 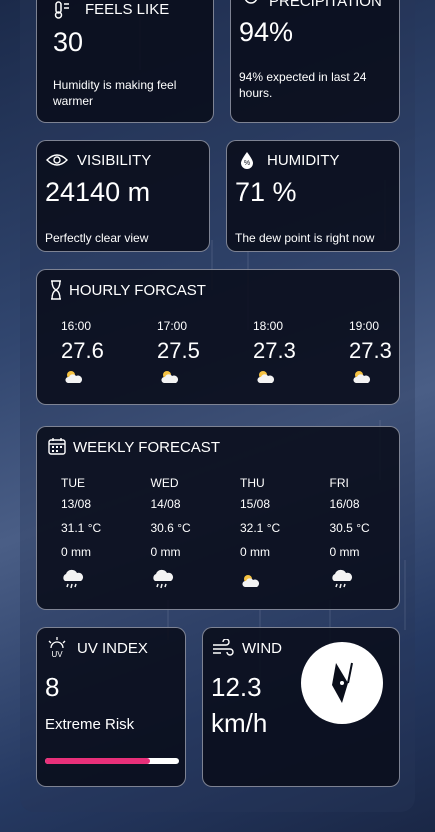 What do you see at coordinates (81, 528) in the screenshot?
I see `day-temp: 31.1 °C` at bounding box center [81, 528].